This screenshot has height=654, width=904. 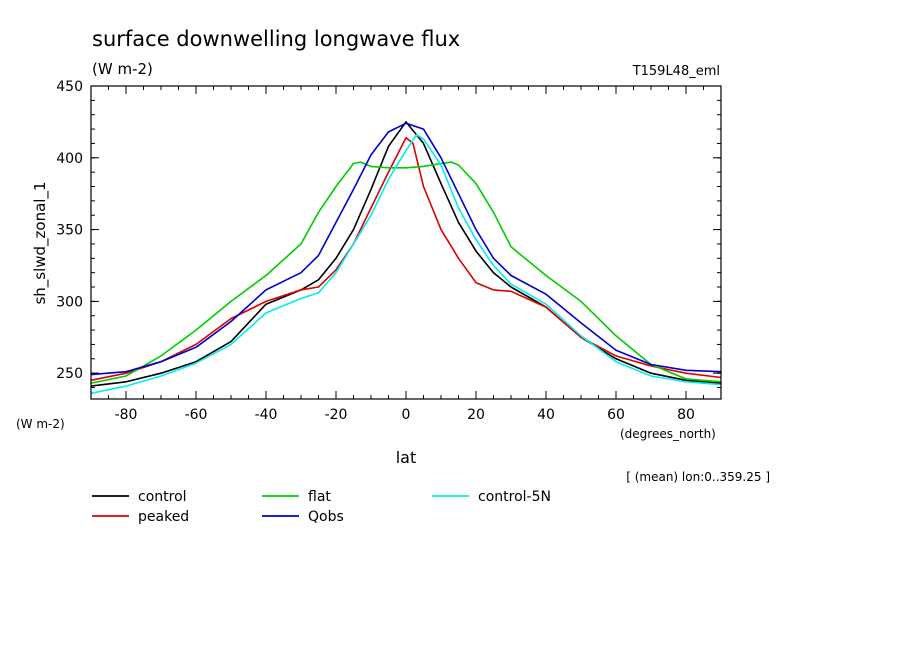 What do you see at coordinates (476, 415) in the screenshot?
I see `x-tick-label: 20` at bounding box center [476, 415].